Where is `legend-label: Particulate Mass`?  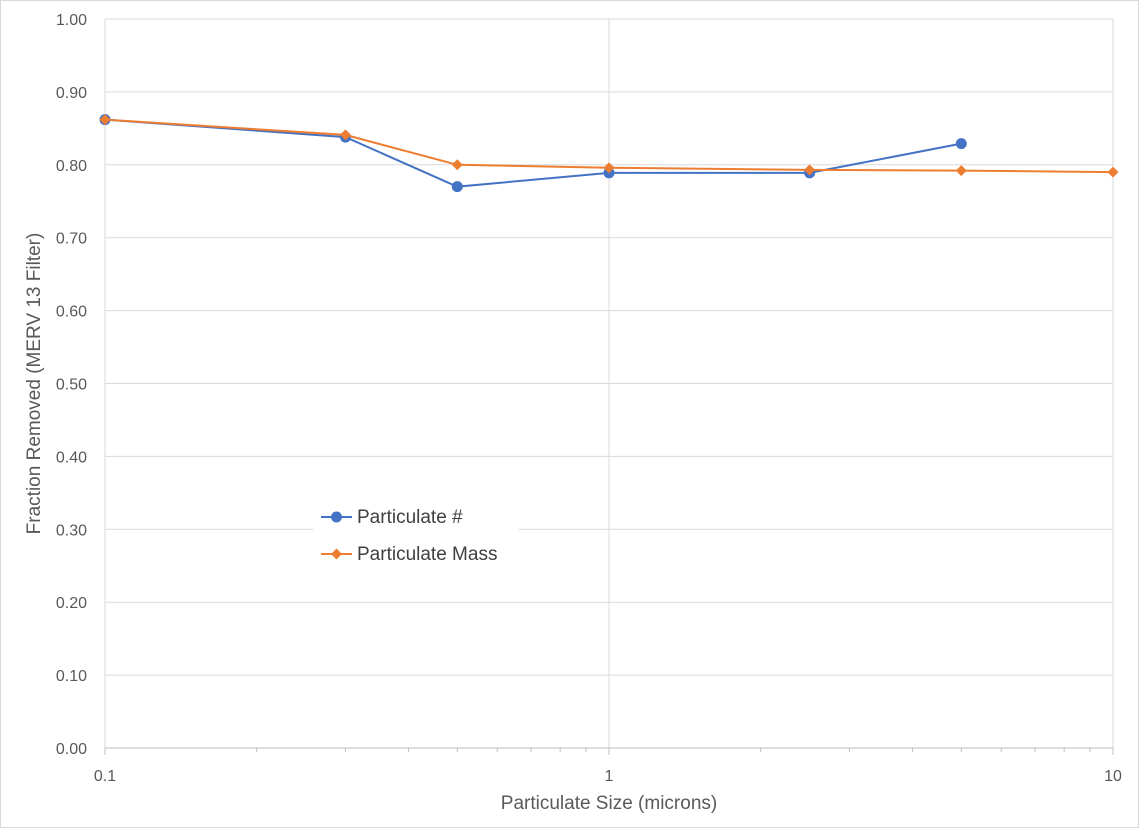 legend-label: Particulate Mass is located at coordinates (427, 554).